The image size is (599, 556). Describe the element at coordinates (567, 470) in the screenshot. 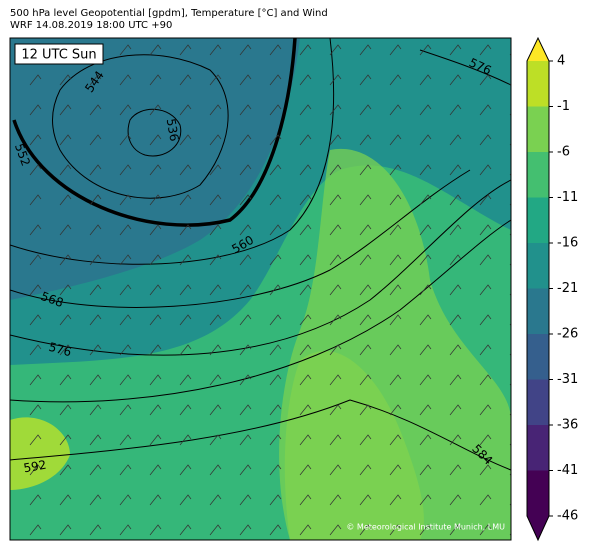

I see `colorbar-tick-label: -41` at that location.